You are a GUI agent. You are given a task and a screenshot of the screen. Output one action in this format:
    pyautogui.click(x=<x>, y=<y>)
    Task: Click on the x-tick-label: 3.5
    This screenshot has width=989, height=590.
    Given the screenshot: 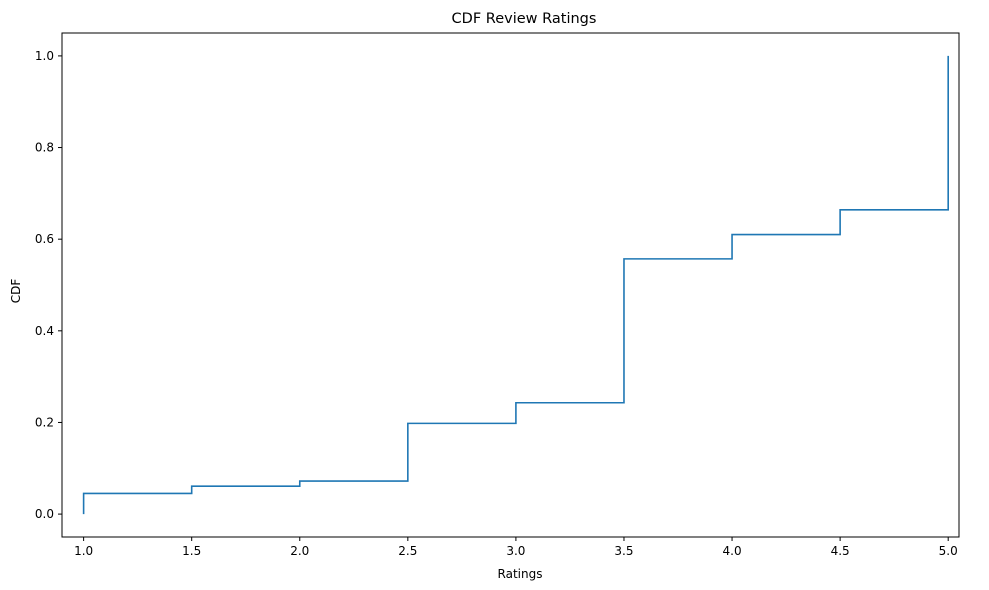 What is the action you would take?
    pyautogui.click(x=623, y=551)
    